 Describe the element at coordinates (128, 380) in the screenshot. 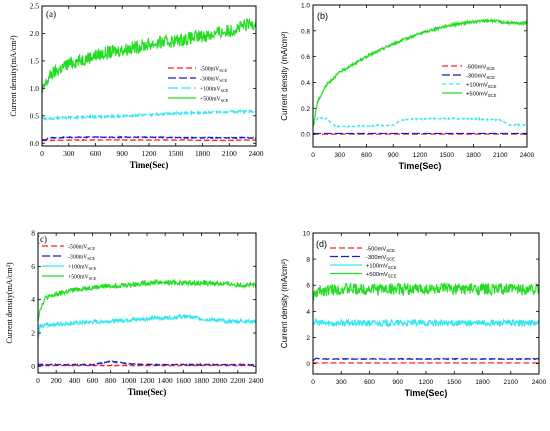

I see `x-tick-label-c: 1000` at that location.